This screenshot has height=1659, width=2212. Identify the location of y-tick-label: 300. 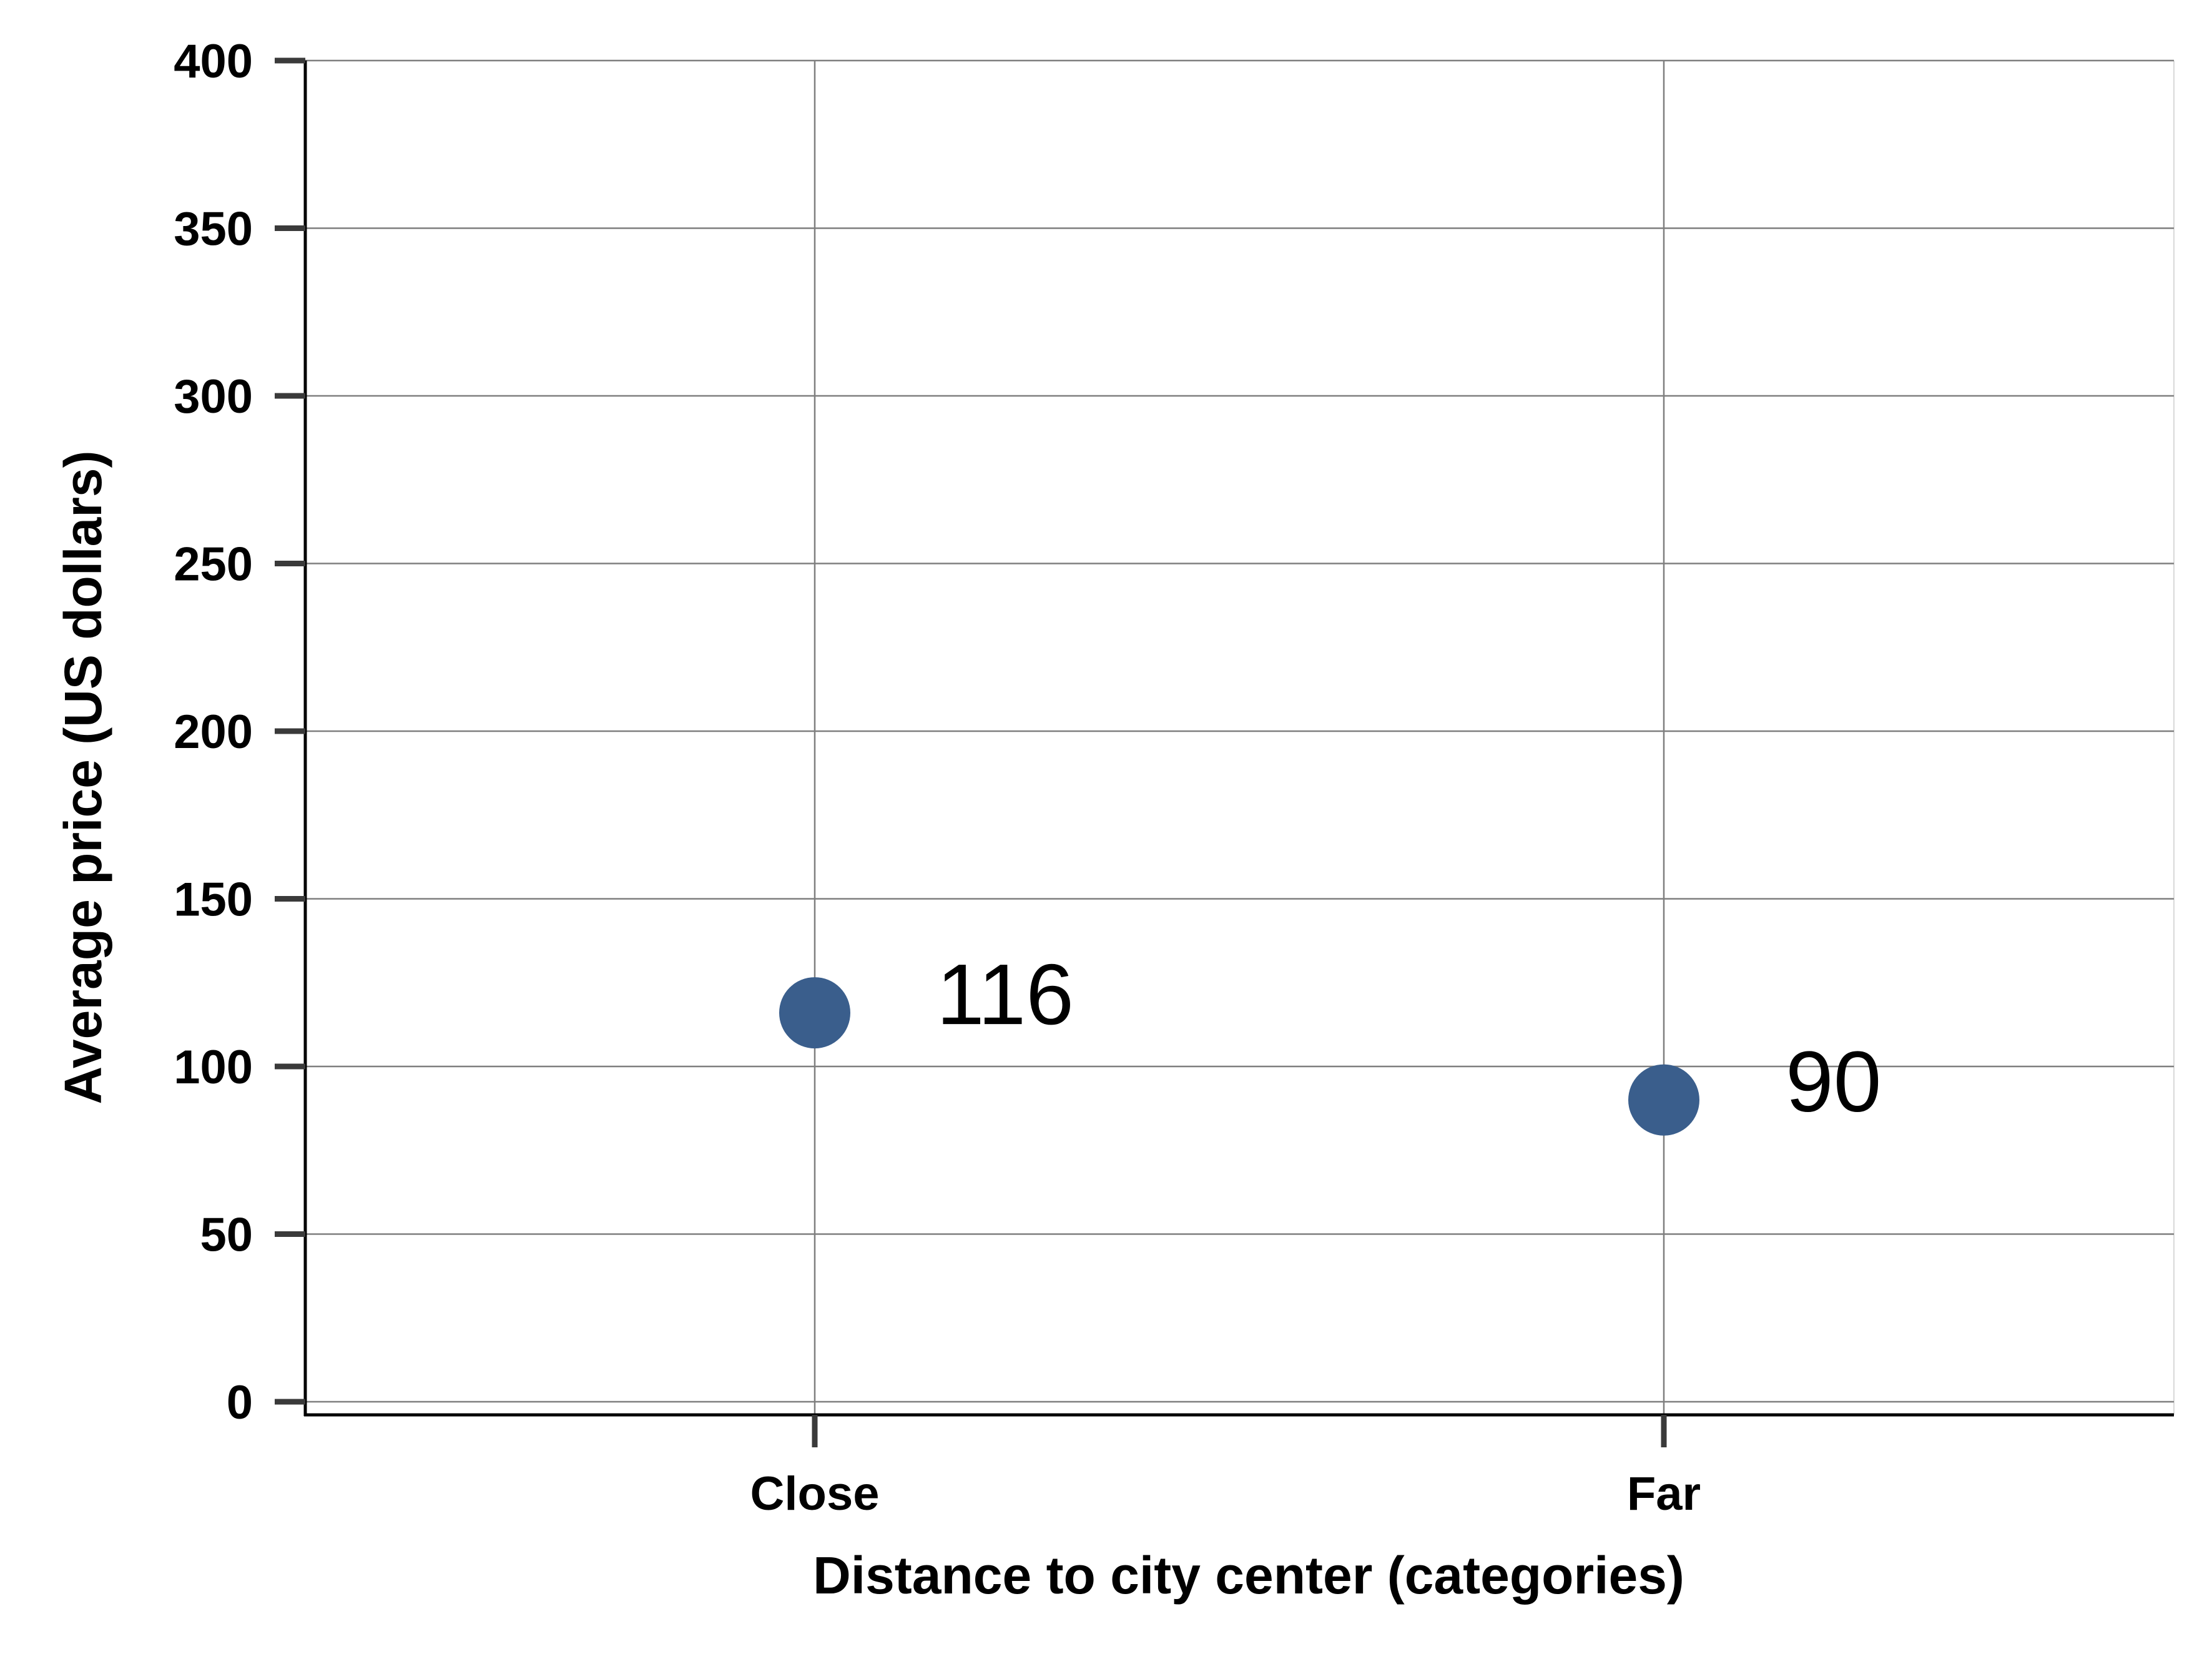
(213, 396).